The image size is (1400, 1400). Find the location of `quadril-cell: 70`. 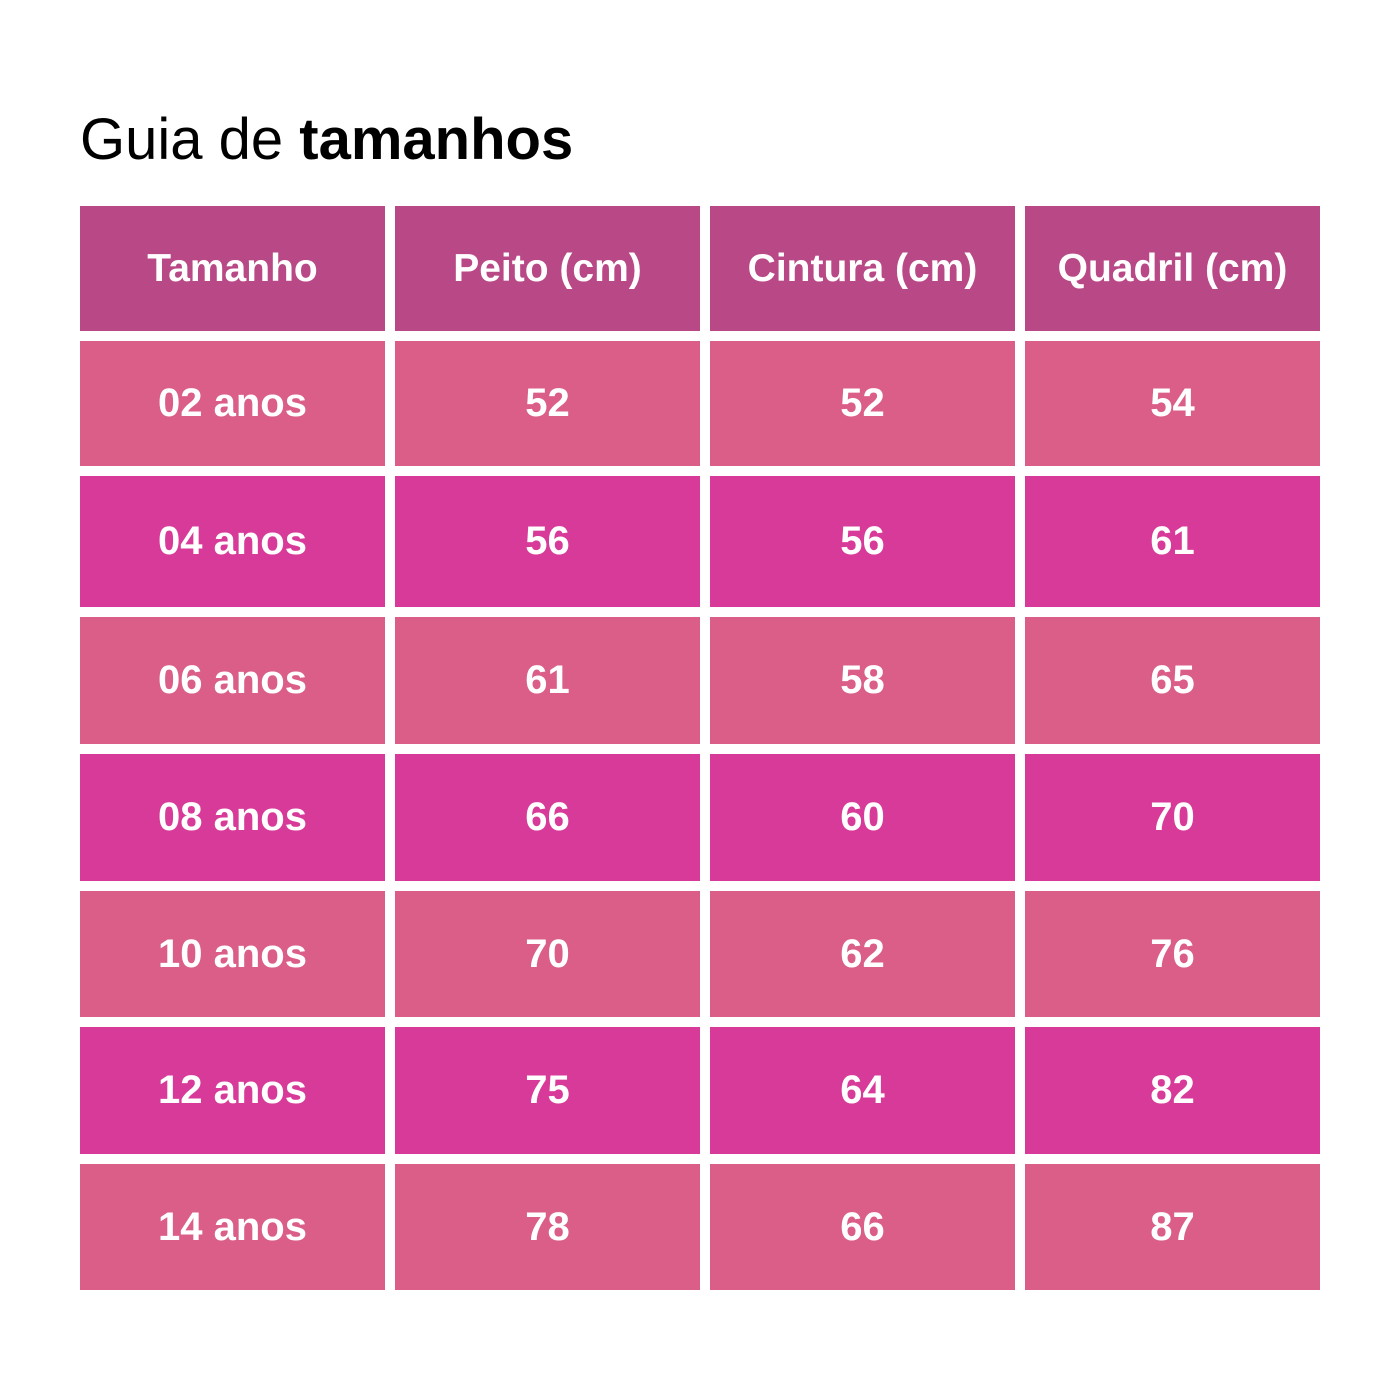

quadril-cell: 70 is located at coordinates (1172, 817).